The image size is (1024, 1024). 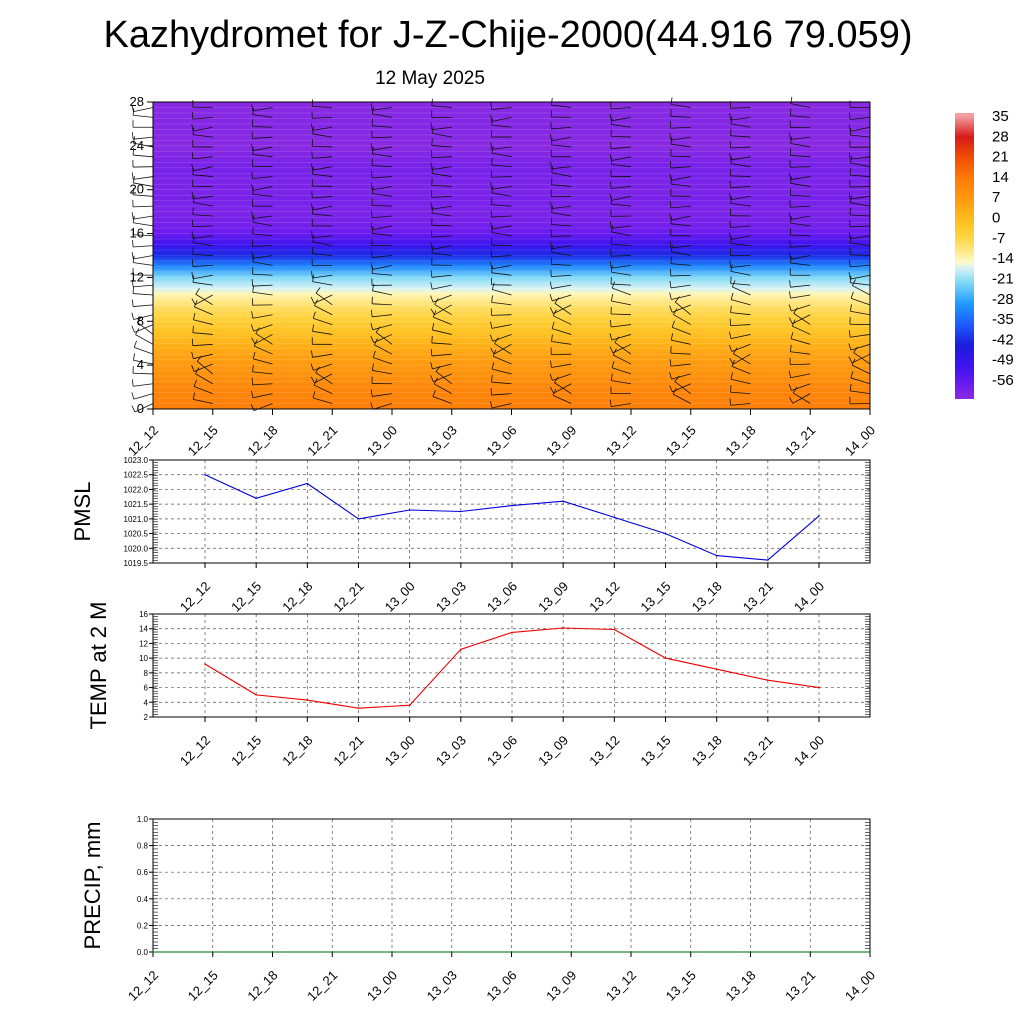 I want to click on colorbar-label: -28, so click(x=1003, y=299).